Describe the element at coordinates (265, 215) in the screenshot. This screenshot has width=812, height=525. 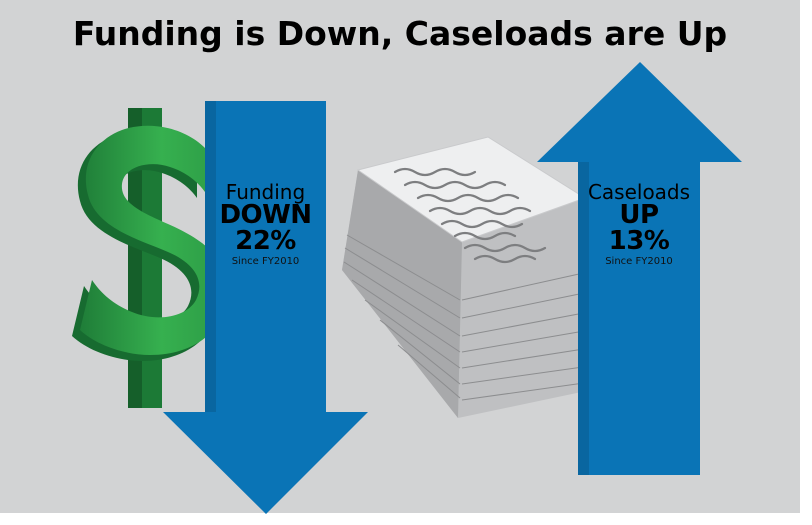
I see `funding-direction: DOWN` at that location.